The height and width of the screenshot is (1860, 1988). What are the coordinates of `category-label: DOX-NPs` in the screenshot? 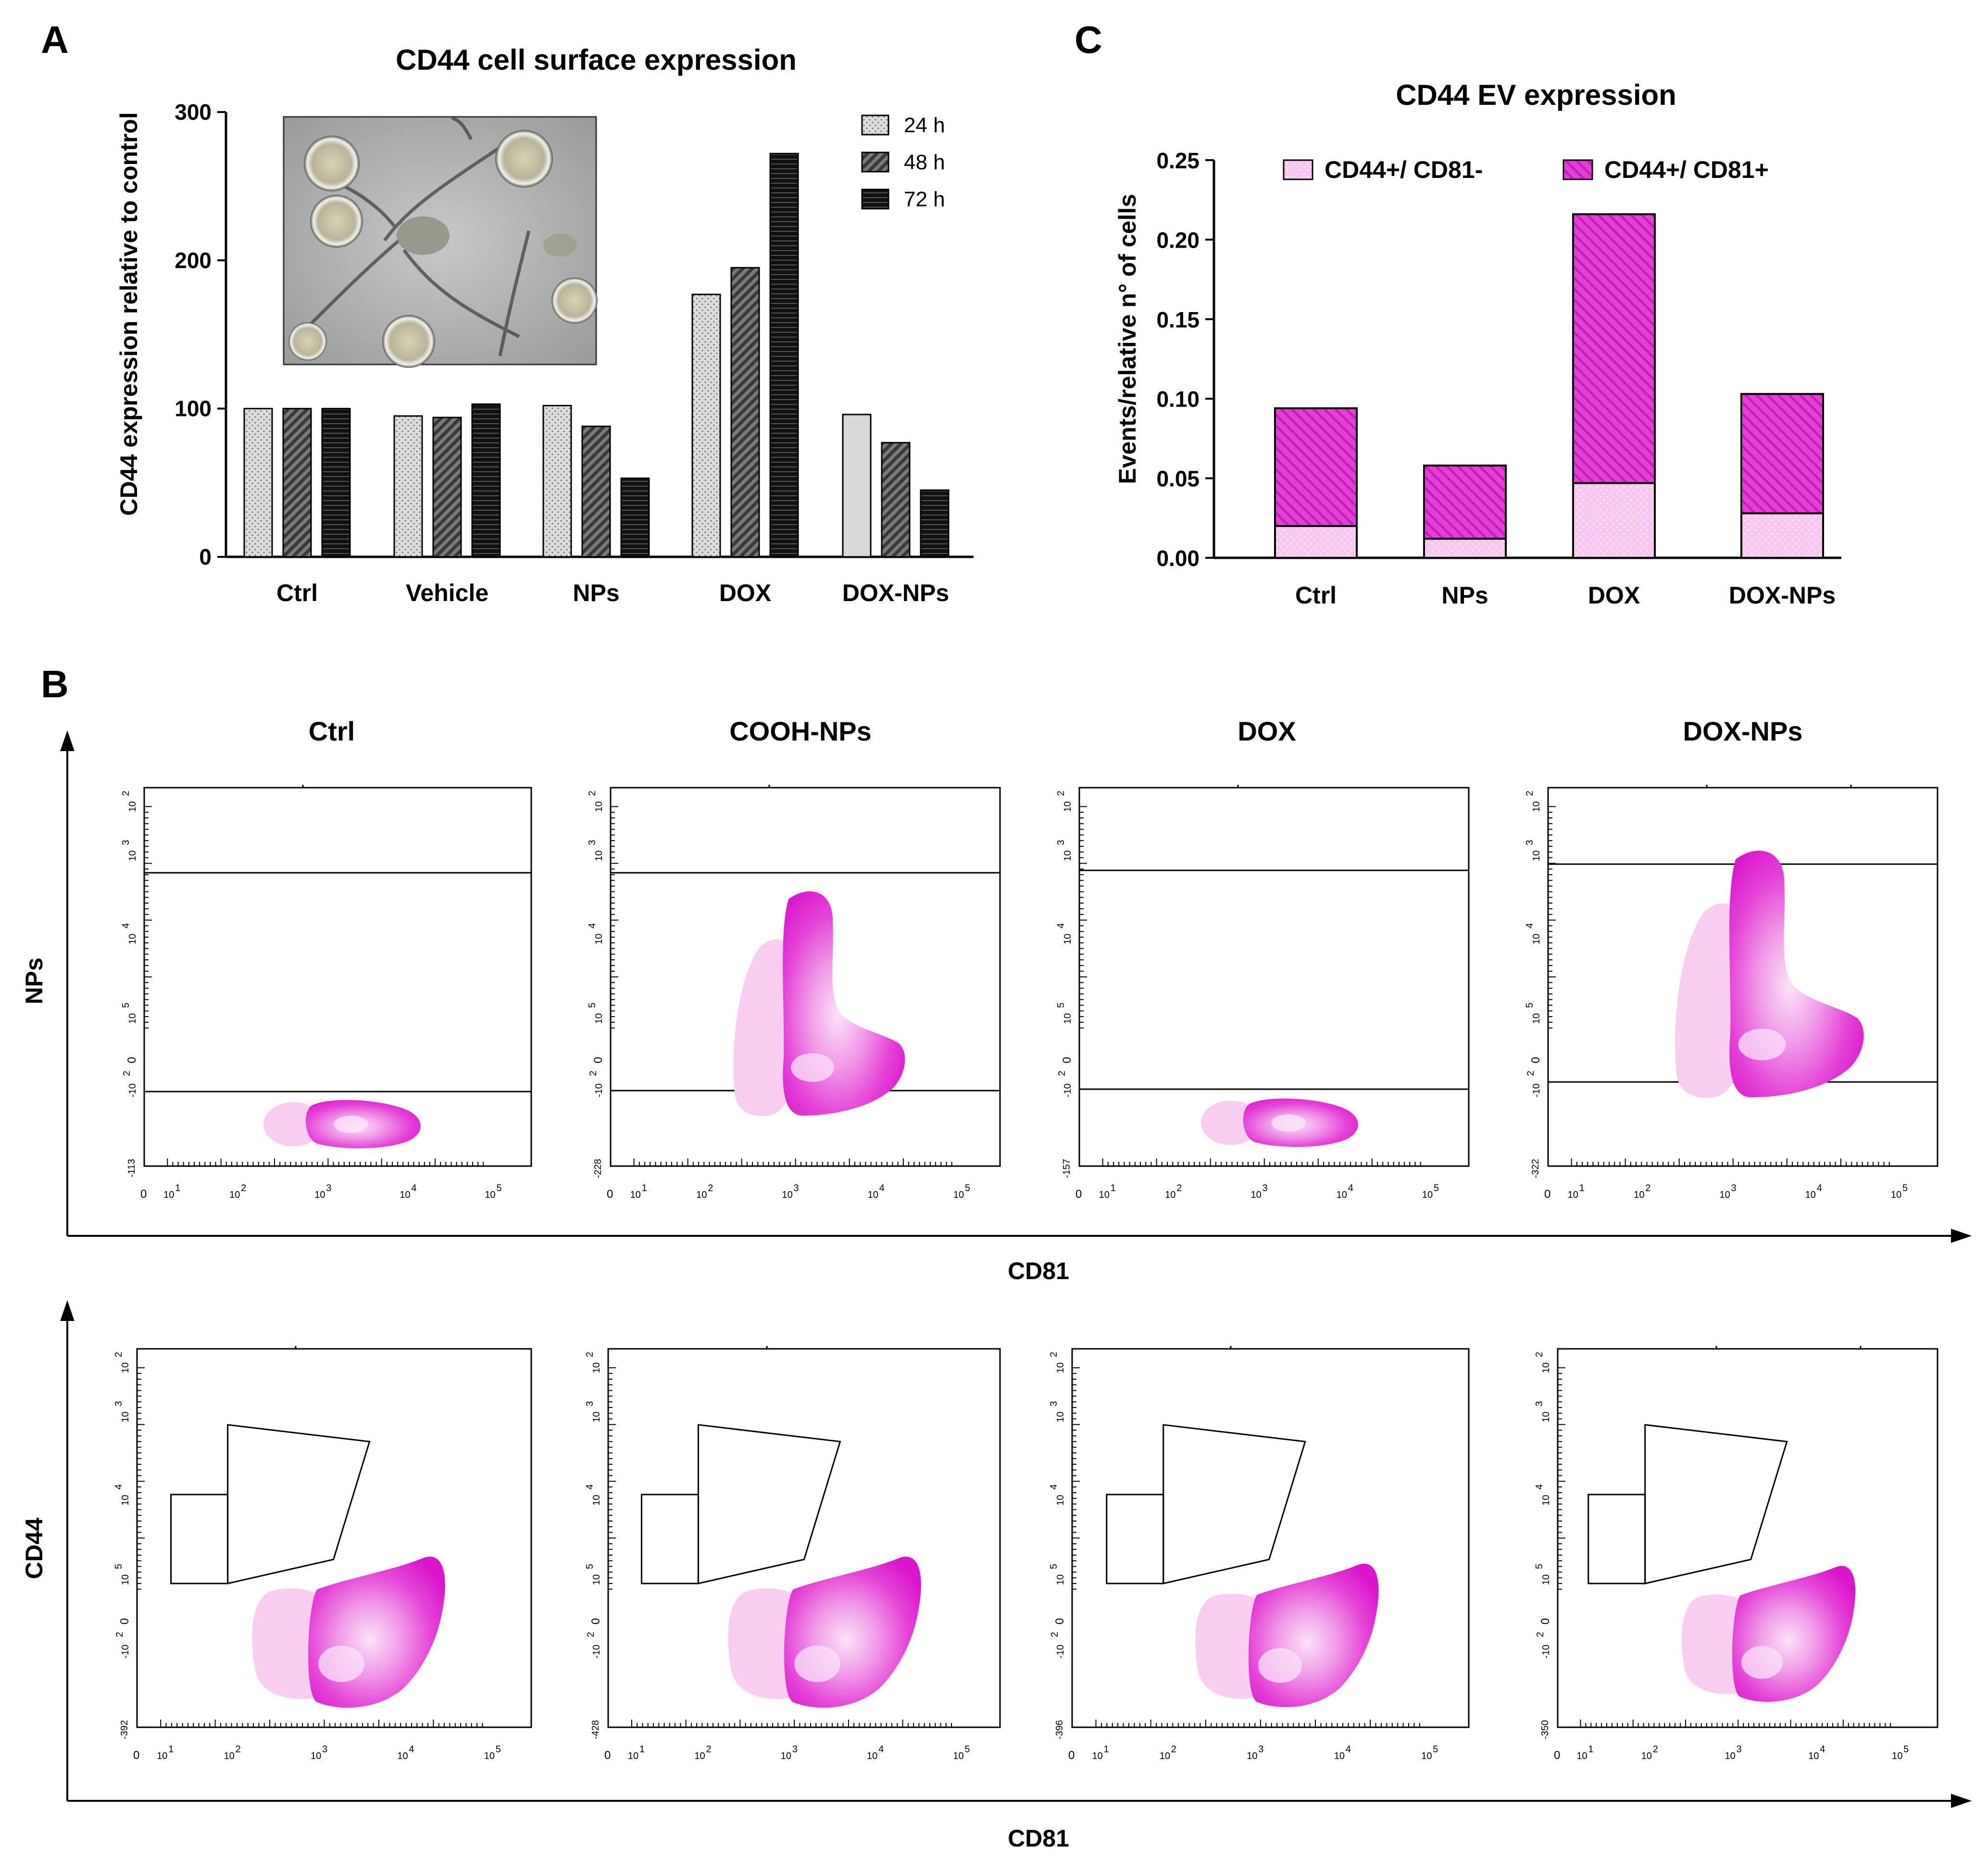 It's located at (895, 592).